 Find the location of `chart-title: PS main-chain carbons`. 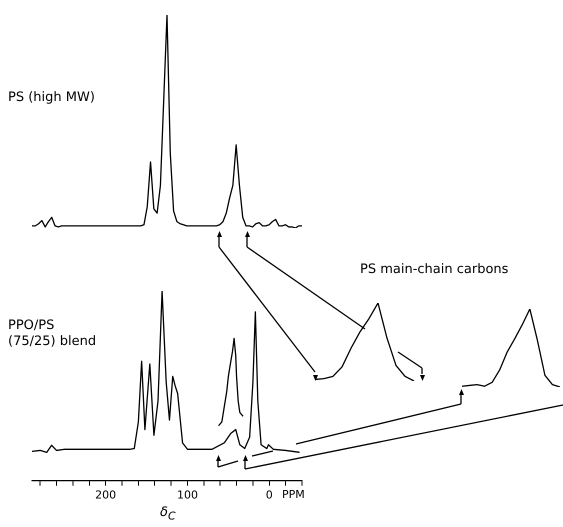

chart-title: PS main-chain carbons is located at coordinates (435, 270).